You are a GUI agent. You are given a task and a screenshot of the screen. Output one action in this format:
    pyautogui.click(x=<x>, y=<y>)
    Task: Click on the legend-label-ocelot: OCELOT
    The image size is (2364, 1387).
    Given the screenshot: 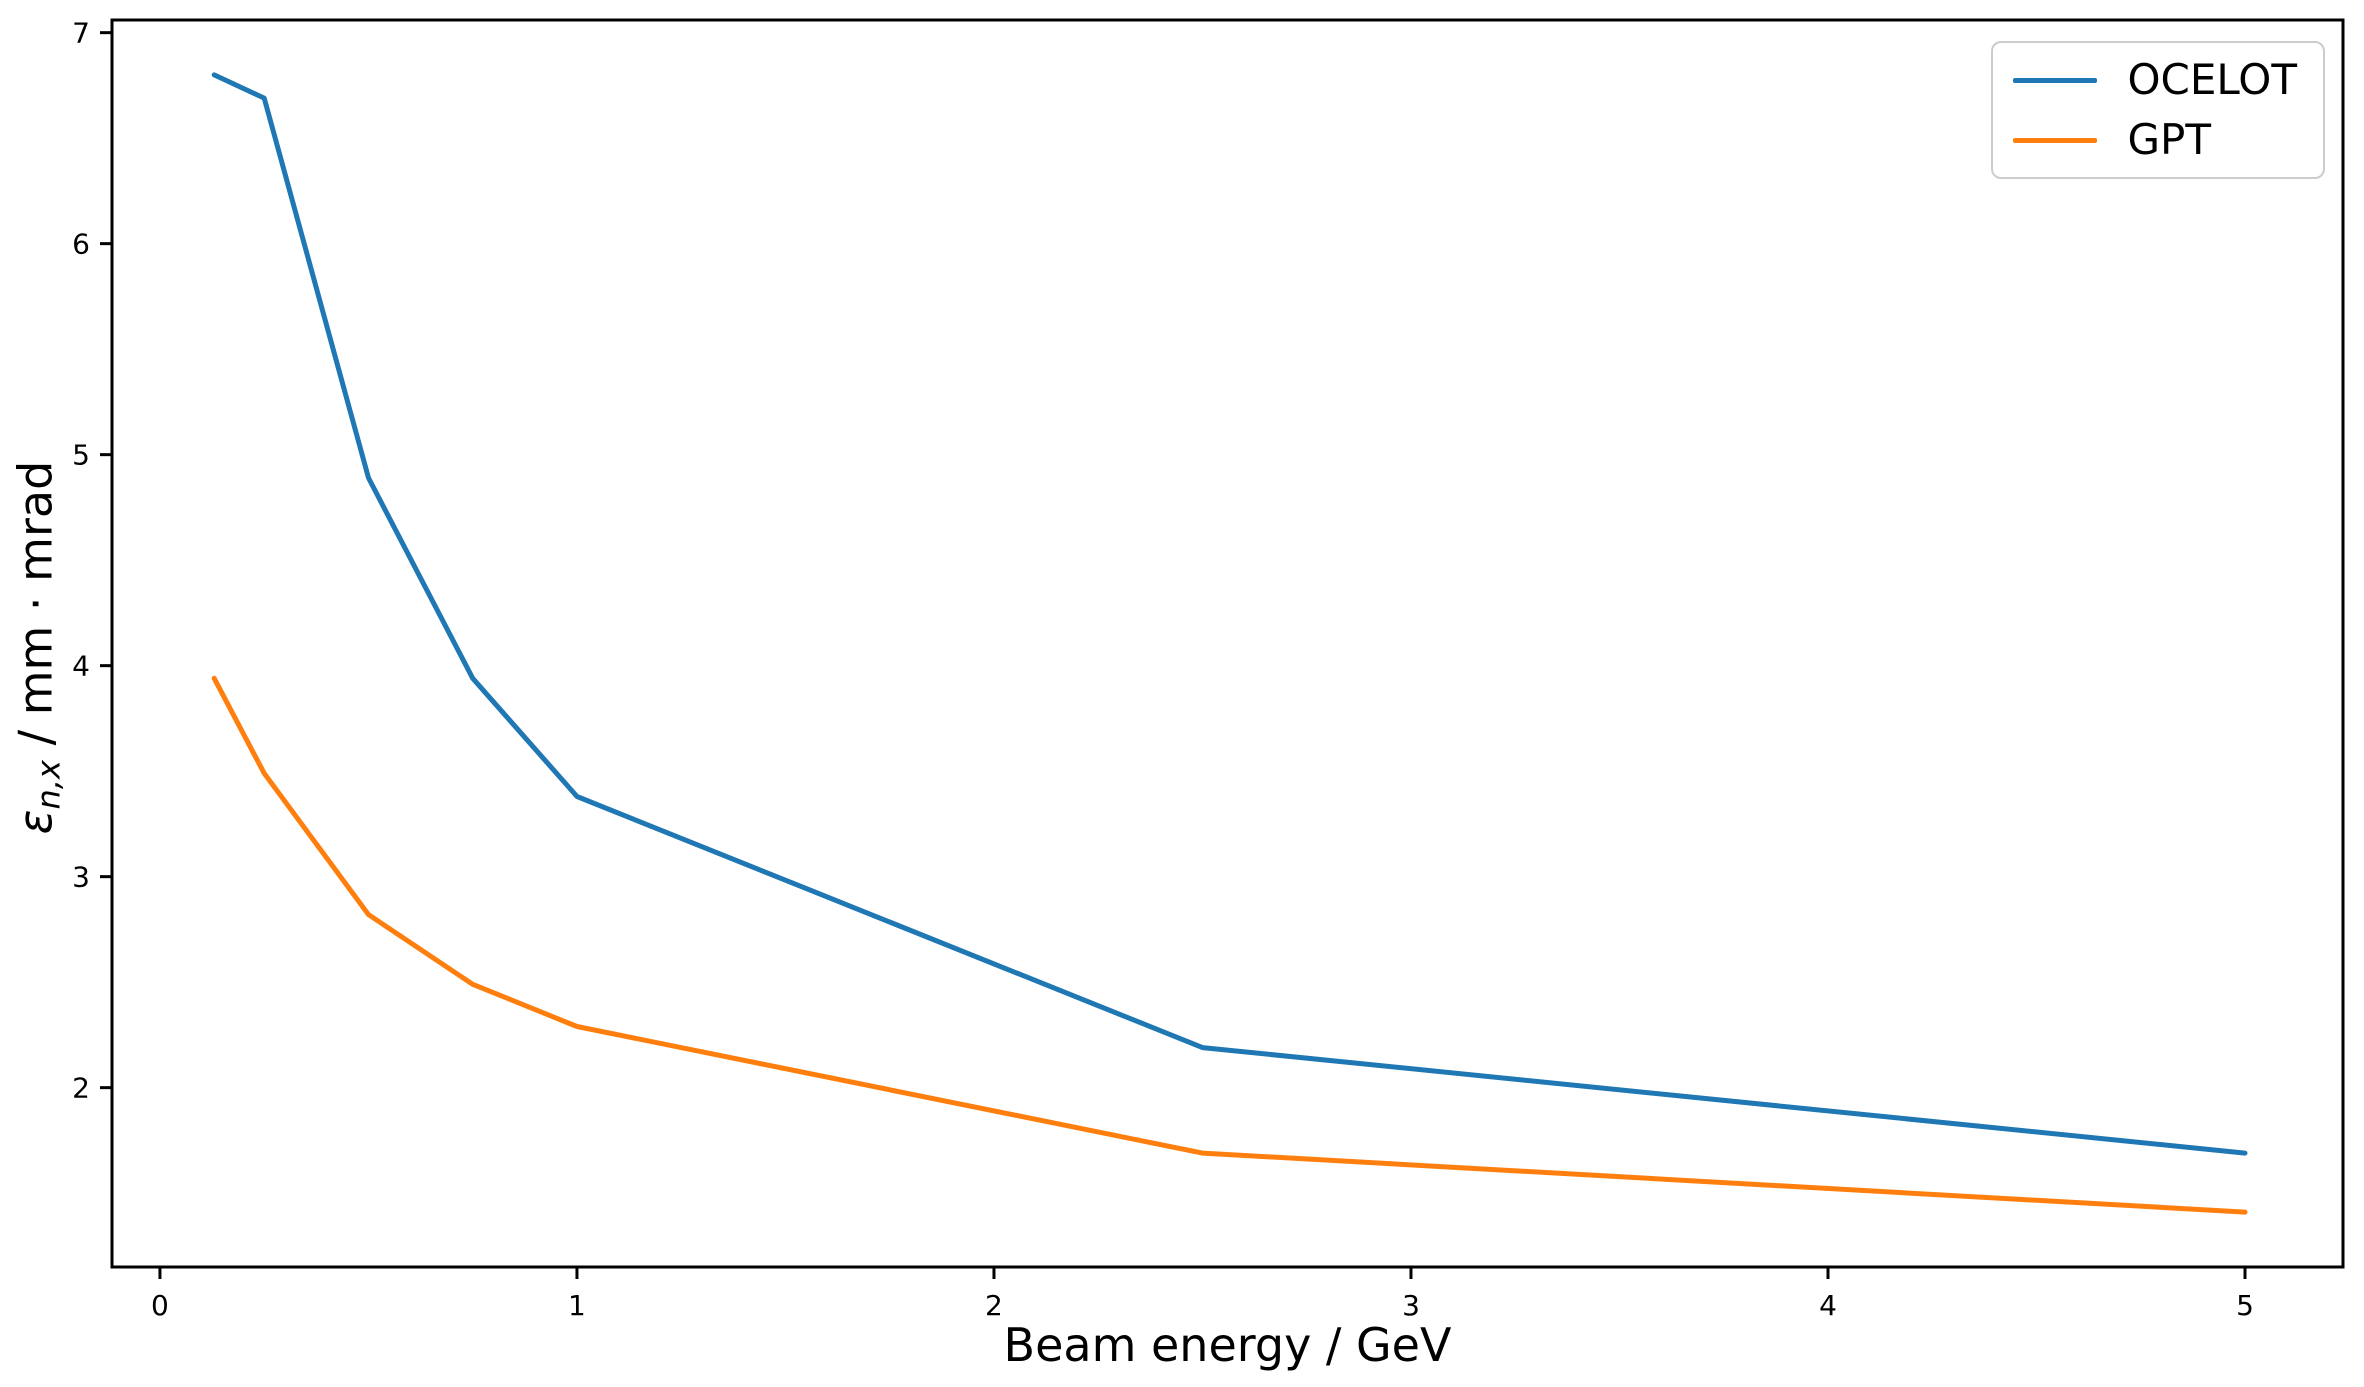 What is the action you would take?
    pyautogui.click(x=2212, y=79)
    